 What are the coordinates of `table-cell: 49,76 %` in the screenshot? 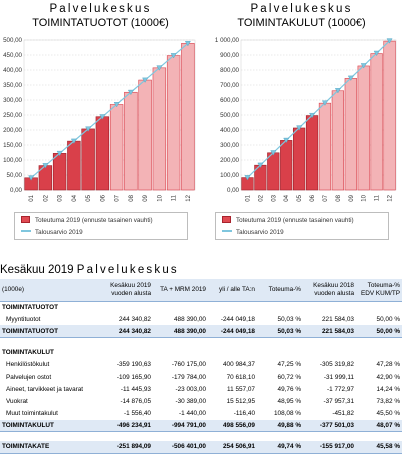 It's located at (289, 389).